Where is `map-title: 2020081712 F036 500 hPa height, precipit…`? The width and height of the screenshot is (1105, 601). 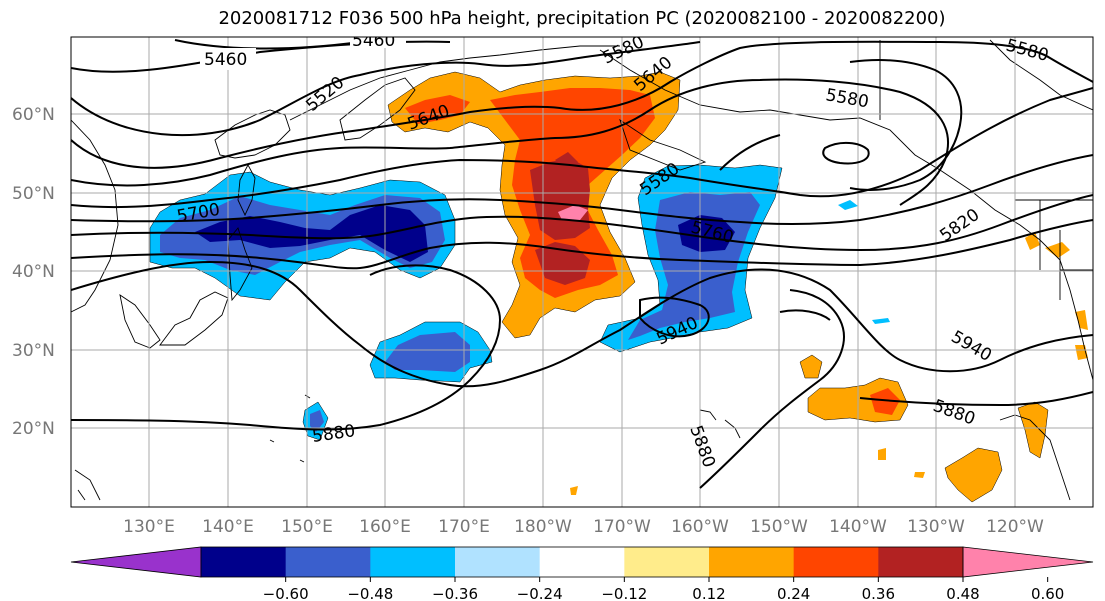 map-title: 2020081712 F036 500 hPa height, precipit… is located at coordinates (582, 18).